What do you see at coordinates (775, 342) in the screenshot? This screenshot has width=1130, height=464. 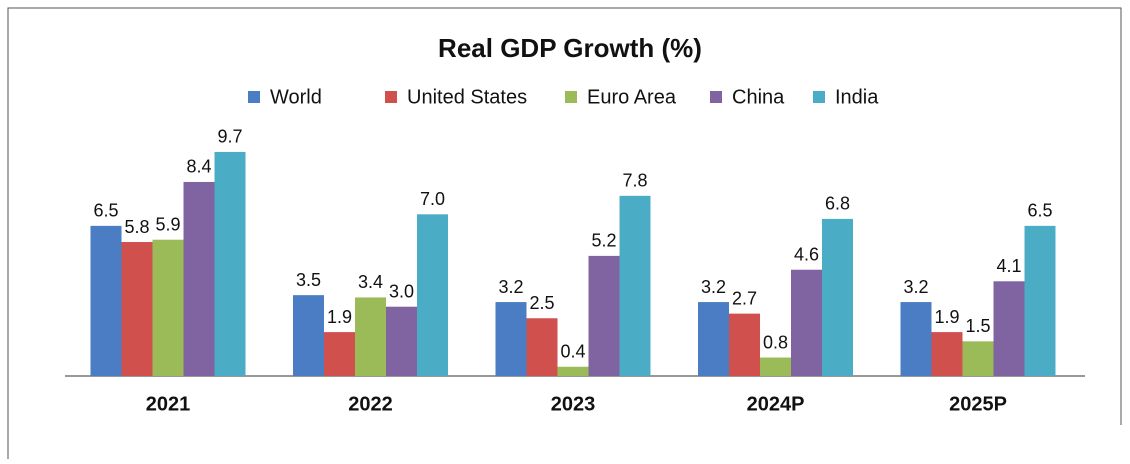 I see `data-label: 0.8` at bounding box center [775, 342].